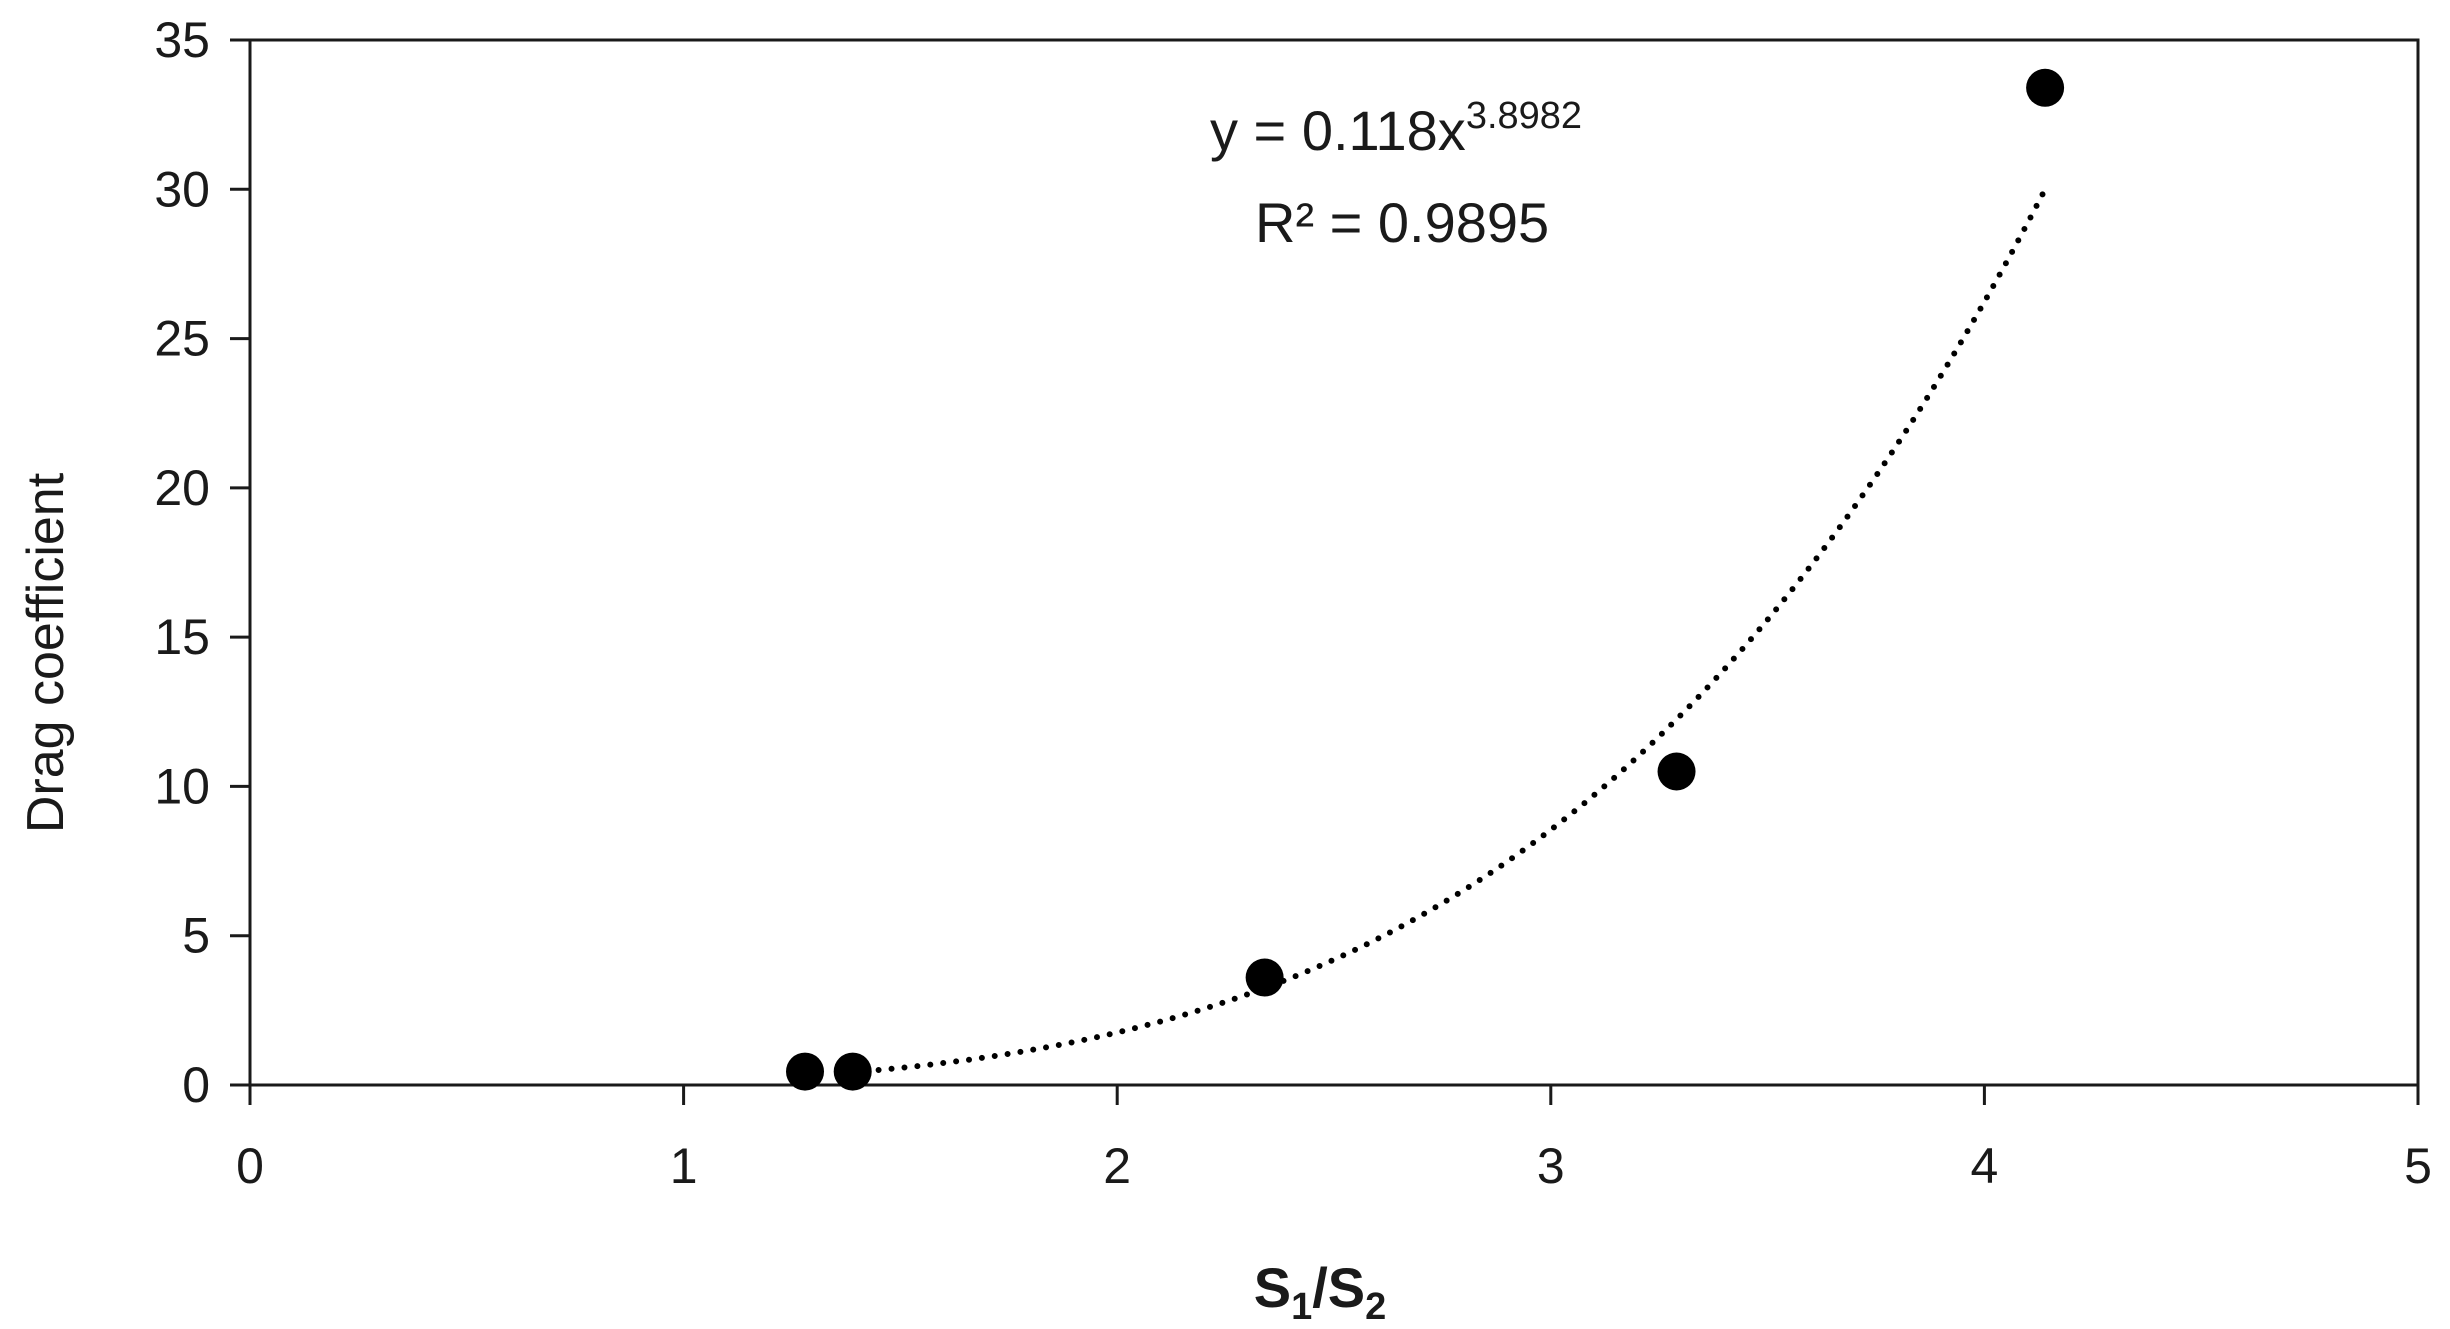 Image resolution: width=2450 pixels, height=1329 pixels. I want to click on x-tick-label: 1, so click(684, 1166).